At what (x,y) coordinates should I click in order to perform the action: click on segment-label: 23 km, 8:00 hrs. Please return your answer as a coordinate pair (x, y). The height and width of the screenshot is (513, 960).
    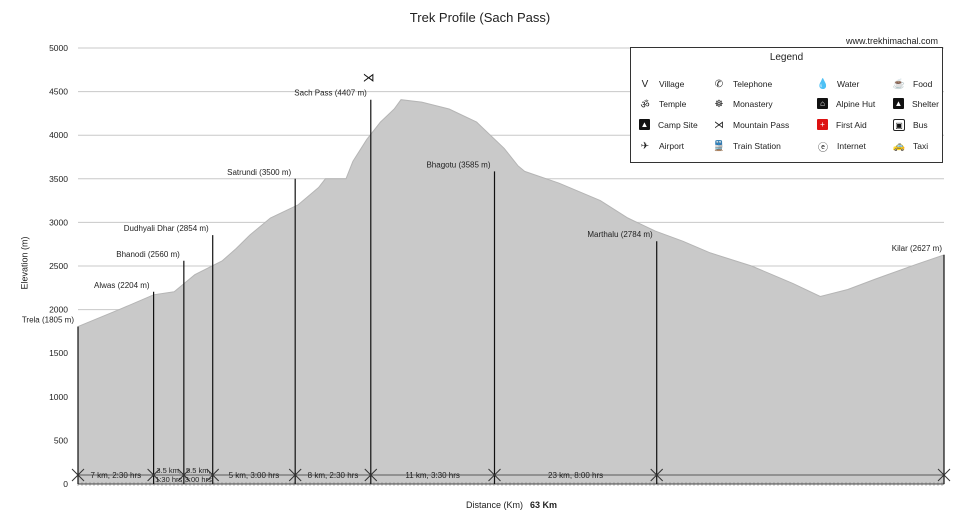
    Looking at the image, I should click on (575, 475).